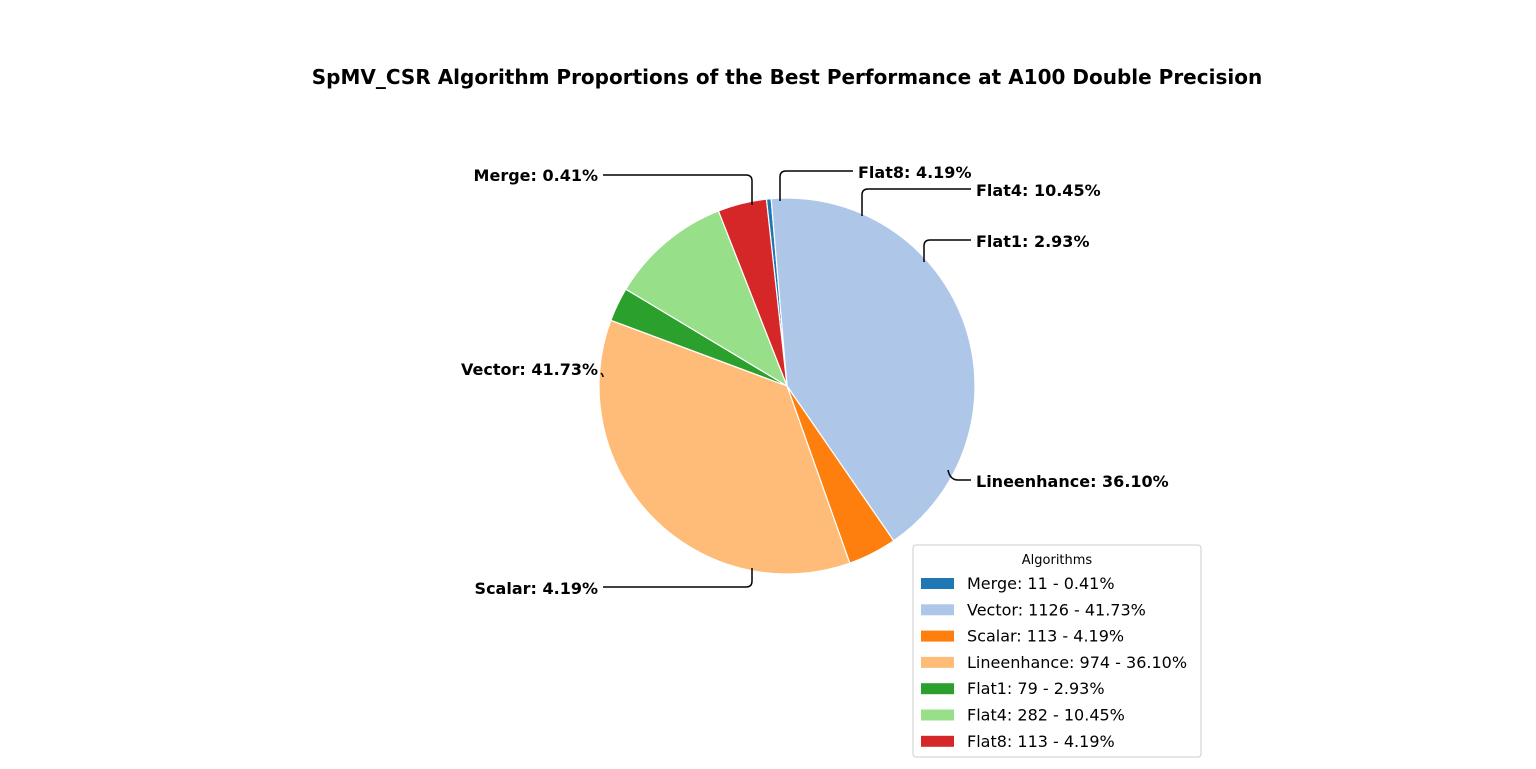 This screenshot has height=769, width=1536. What do you see at coordinates (1045, 636) in the screenshot?
I see `legend-label-scalar: Scalar: 113 - 4.19%` at bounding box center [1045, 636].